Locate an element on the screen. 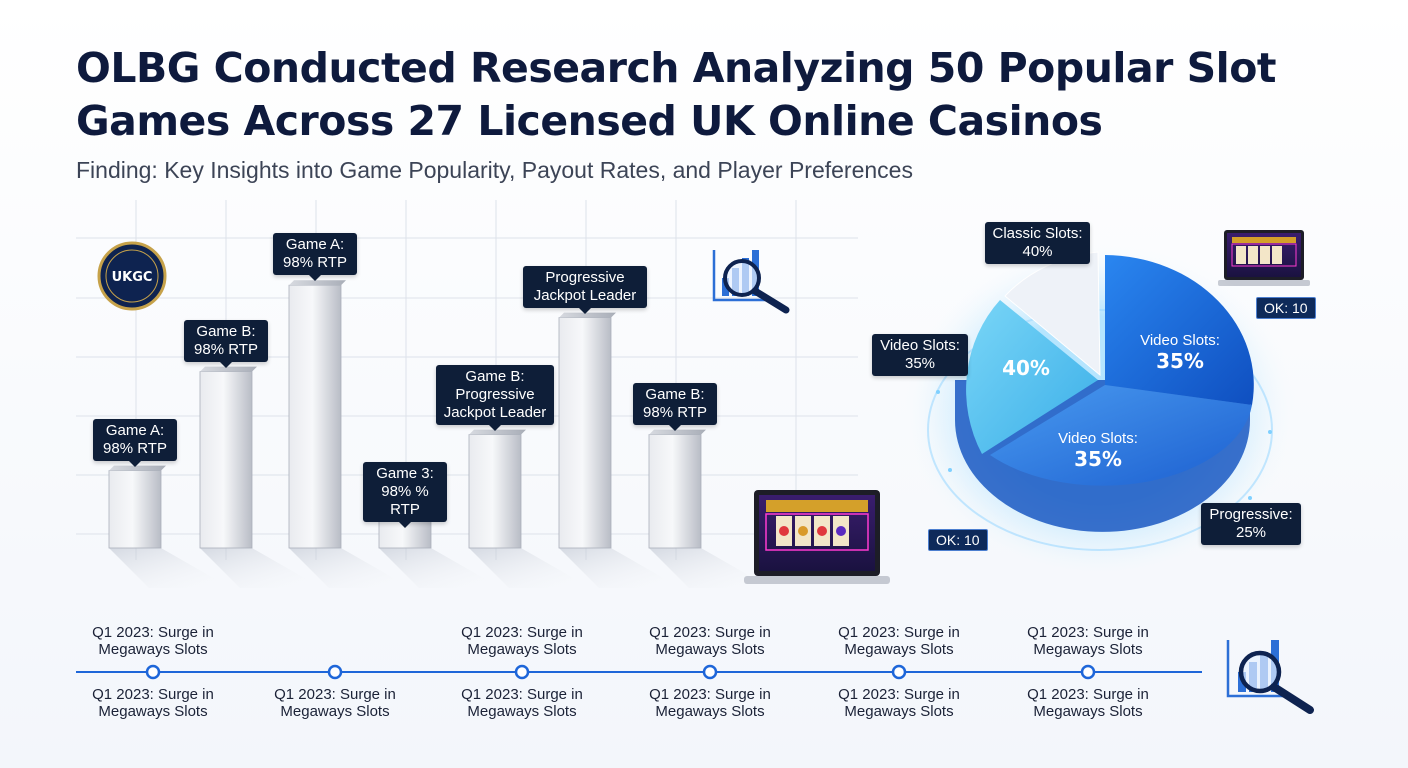 Image resolution: width=1408 pixels, height=768 pixels. seal-text: UKGC is located at coordinates (132, 277).